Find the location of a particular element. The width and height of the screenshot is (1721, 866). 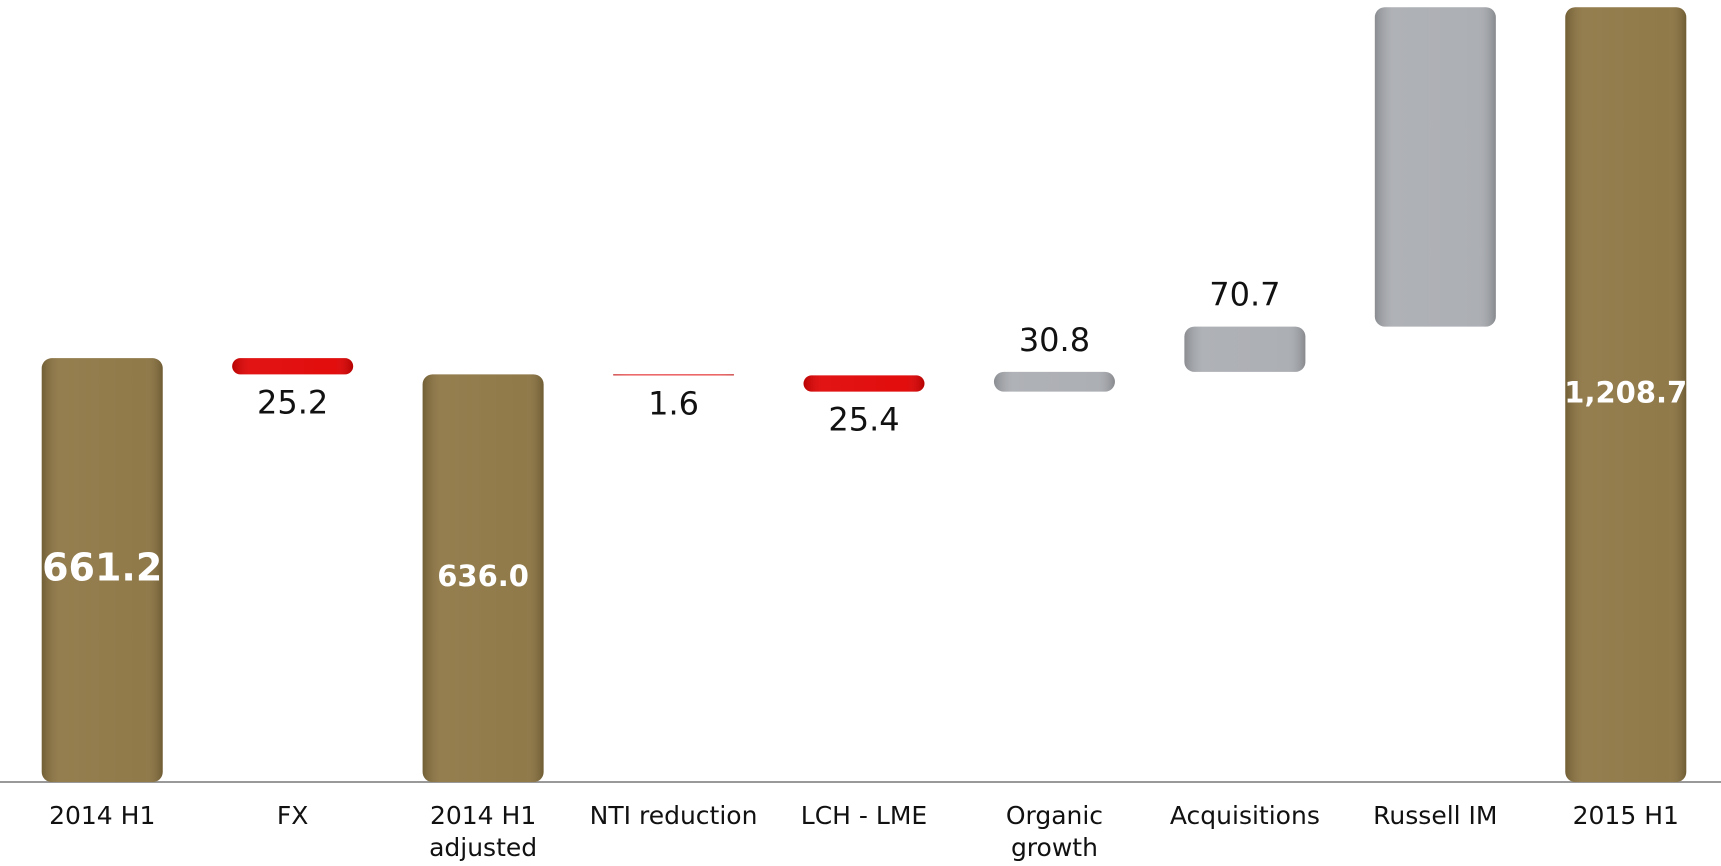

x-tick-label: Russell IM is located at coordinates (1435, 815).